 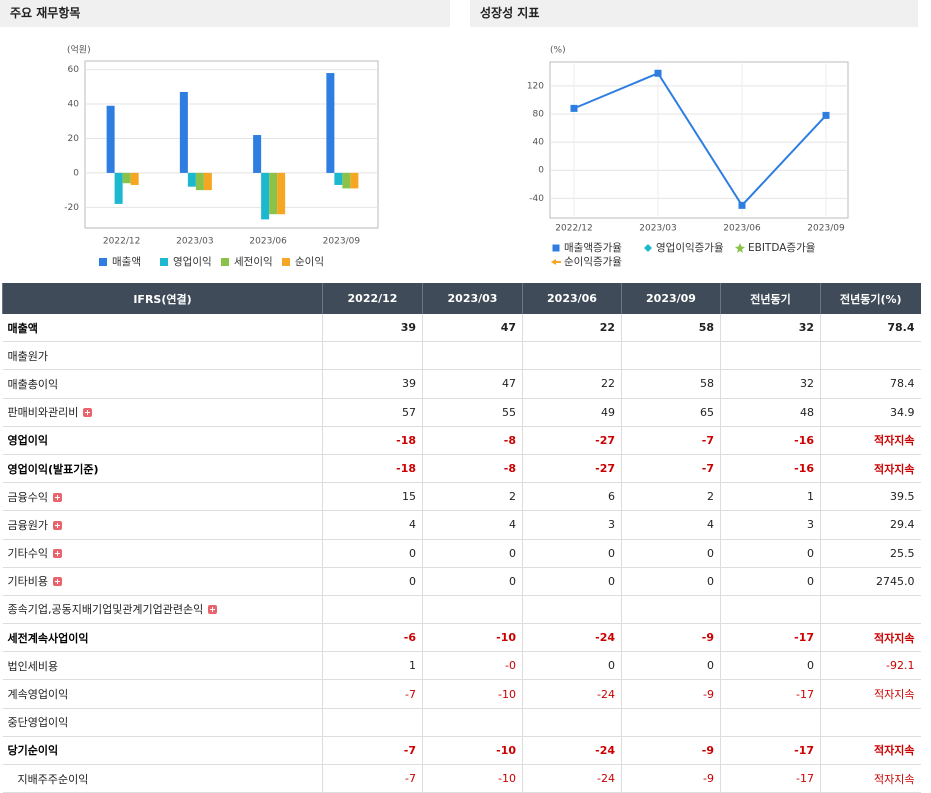 What do you see at coordinates (194, 242) in the screenshot?
I see `x-tick-label: 2023/03` at bounding box center [194, 242].